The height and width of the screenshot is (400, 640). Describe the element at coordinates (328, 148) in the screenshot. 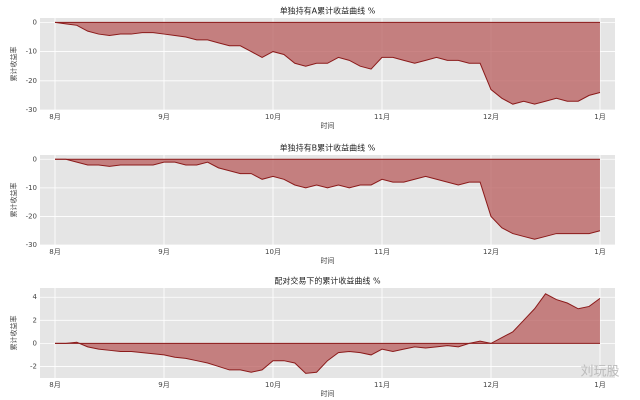

I see `chart-title: 单独持有B累计收益曲线 %` at that location.